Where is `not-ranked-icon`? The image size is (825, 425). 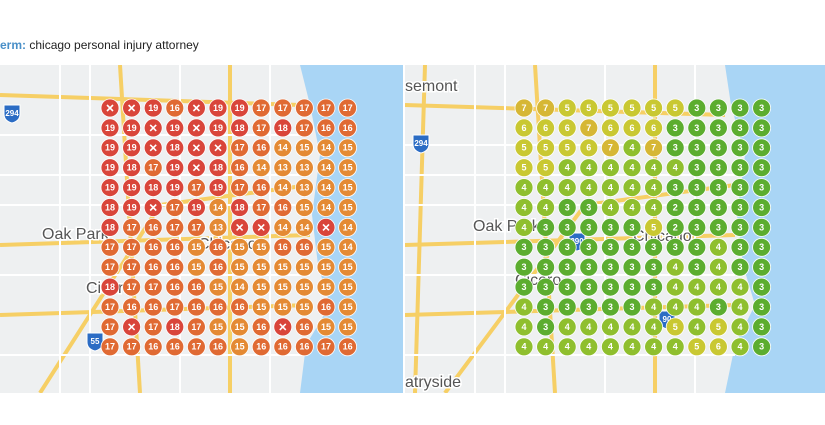
not-ranked-icon is located at coordinates (153, 128).